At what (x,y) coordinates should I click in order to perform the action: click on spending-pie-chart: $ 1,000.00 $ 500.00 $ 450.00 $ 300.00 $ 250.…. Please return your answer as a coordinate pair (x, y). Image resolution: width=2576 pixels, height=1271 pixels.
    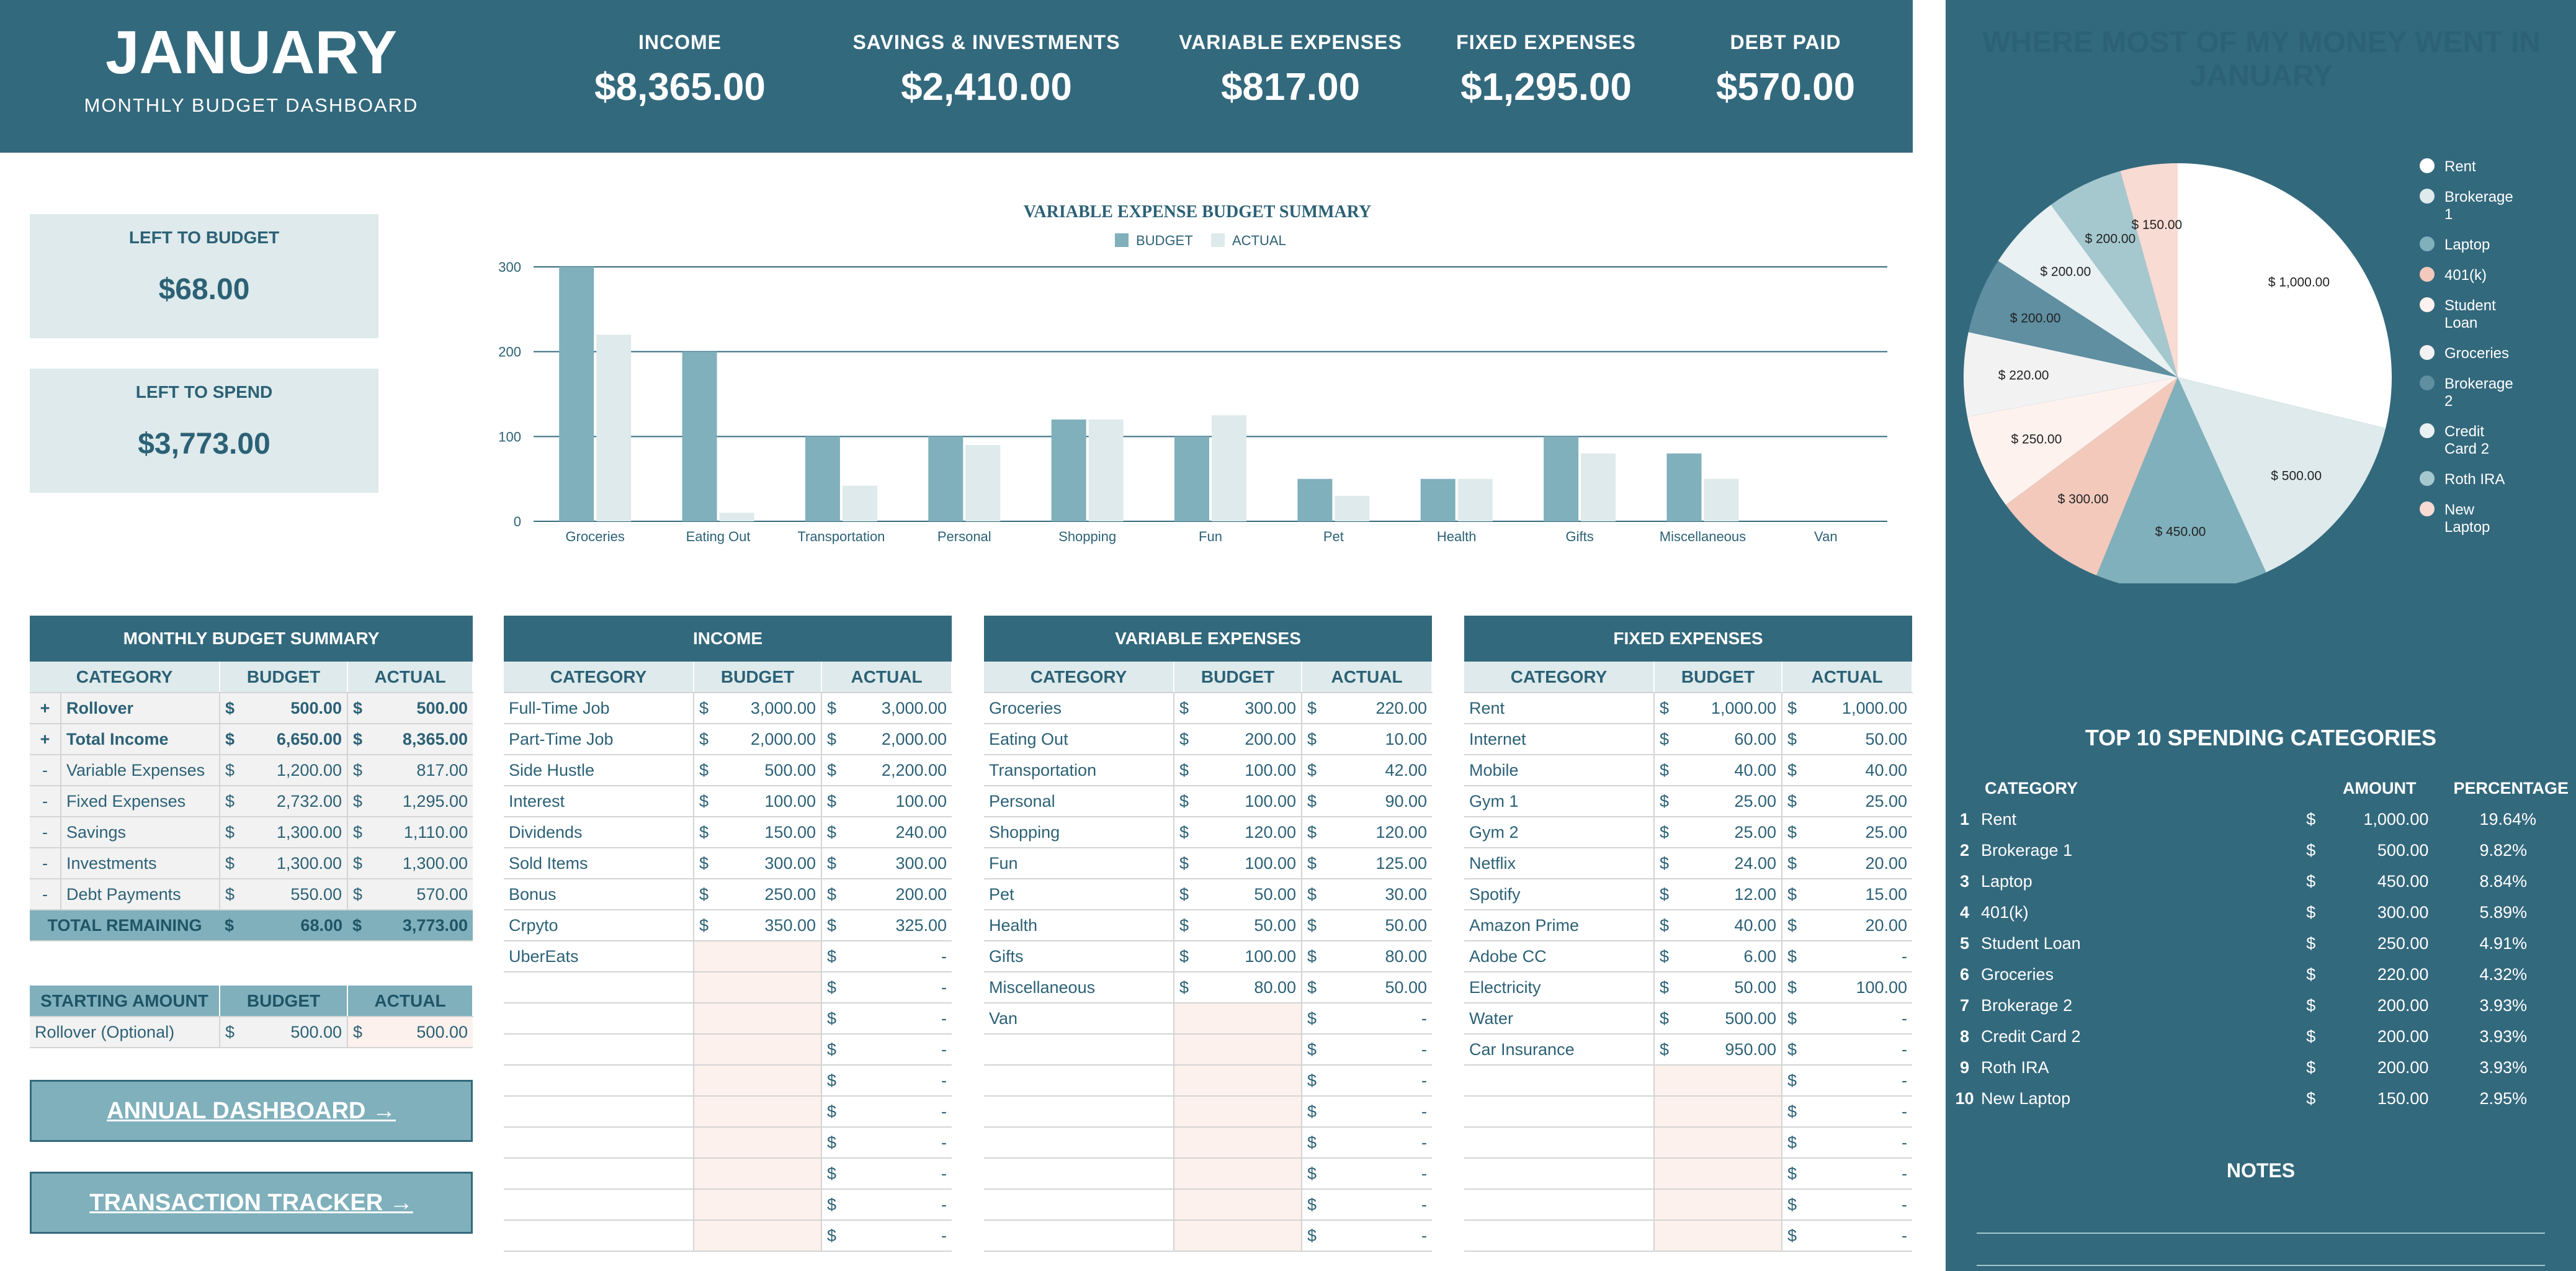
    Looking at the image, I should click on (2178, 373).